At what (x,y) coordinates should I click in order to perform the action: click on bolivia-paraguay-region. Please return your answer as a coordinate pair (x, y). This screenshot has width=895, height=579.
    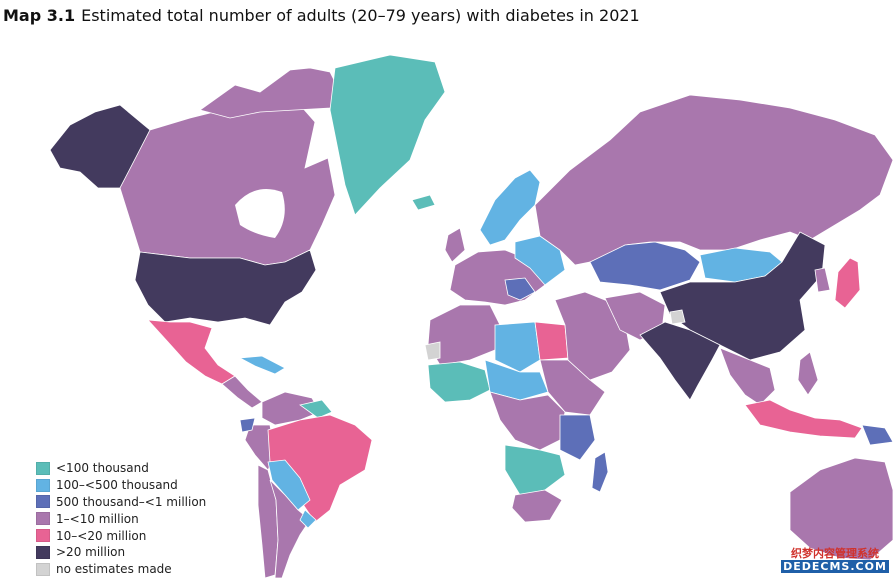
    Looking at the image, I should click on (289, 485).